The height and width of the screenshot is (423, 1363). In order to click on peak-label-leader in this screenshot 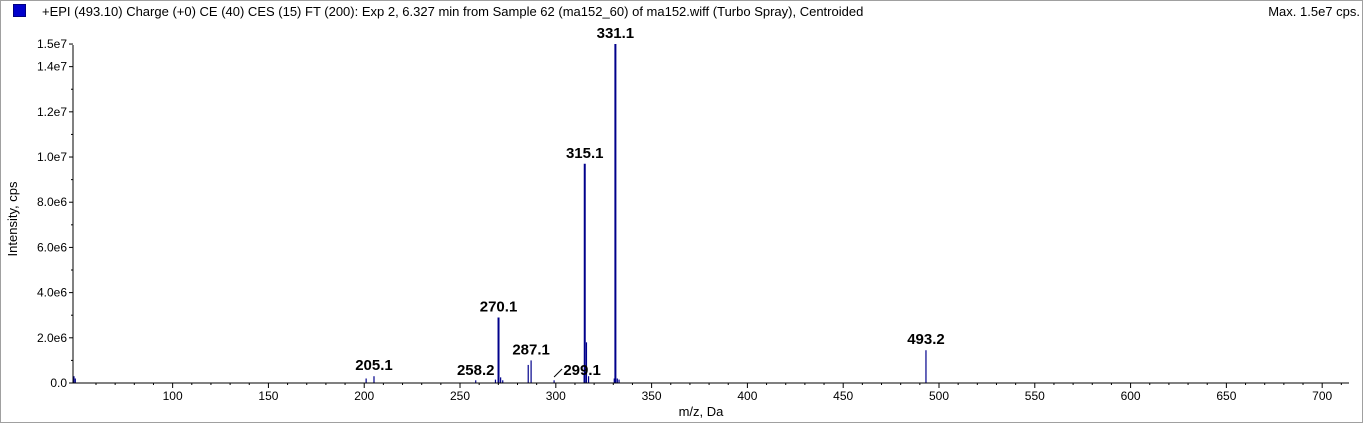, I will do `click(558, 373)`.